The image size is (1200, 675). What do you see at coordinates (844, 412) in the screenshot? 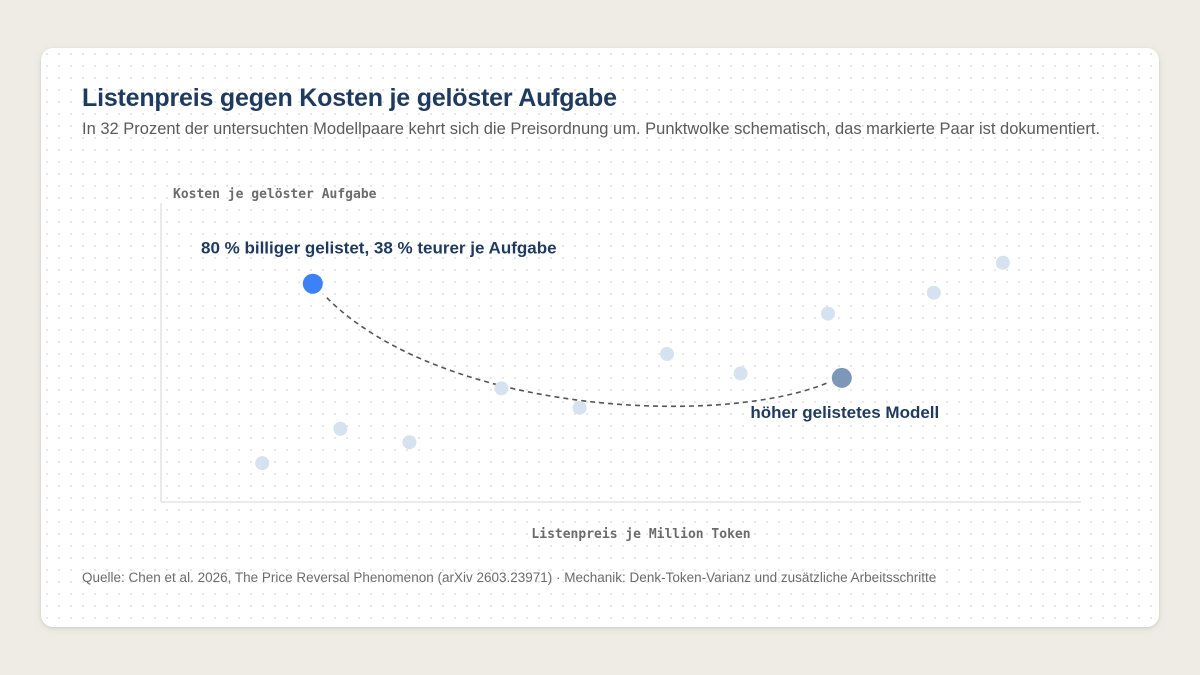
I see `annotation-expensive: höher gelistetes Modell` at bounding box center [844, 412].